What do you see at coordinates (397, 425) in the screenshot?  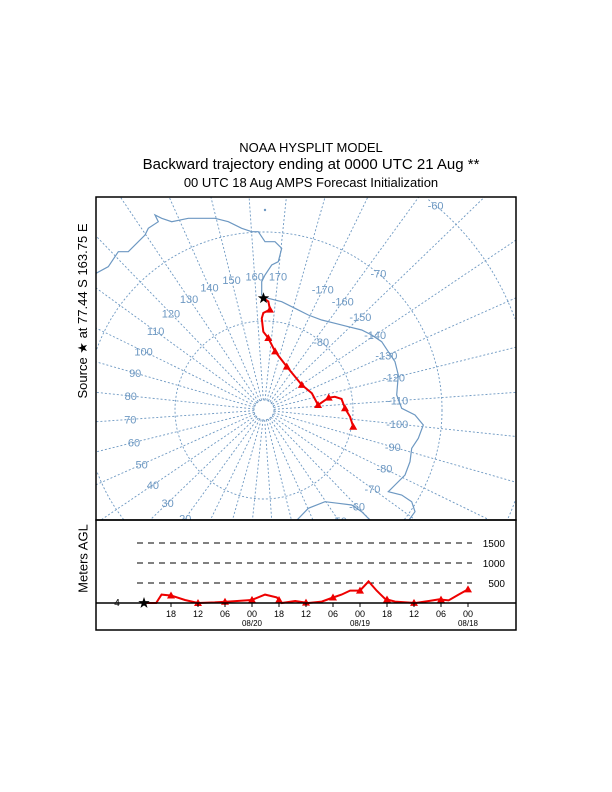 I see `longitude-label: -100` at bounding box center [397, 425].